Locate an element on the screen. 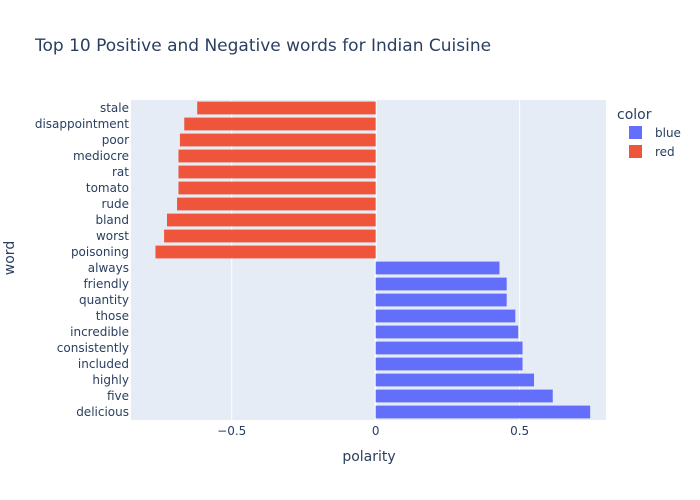 This screenshot has height=500, width=700. legend-label-red: red is located at coordinates (665, 152).